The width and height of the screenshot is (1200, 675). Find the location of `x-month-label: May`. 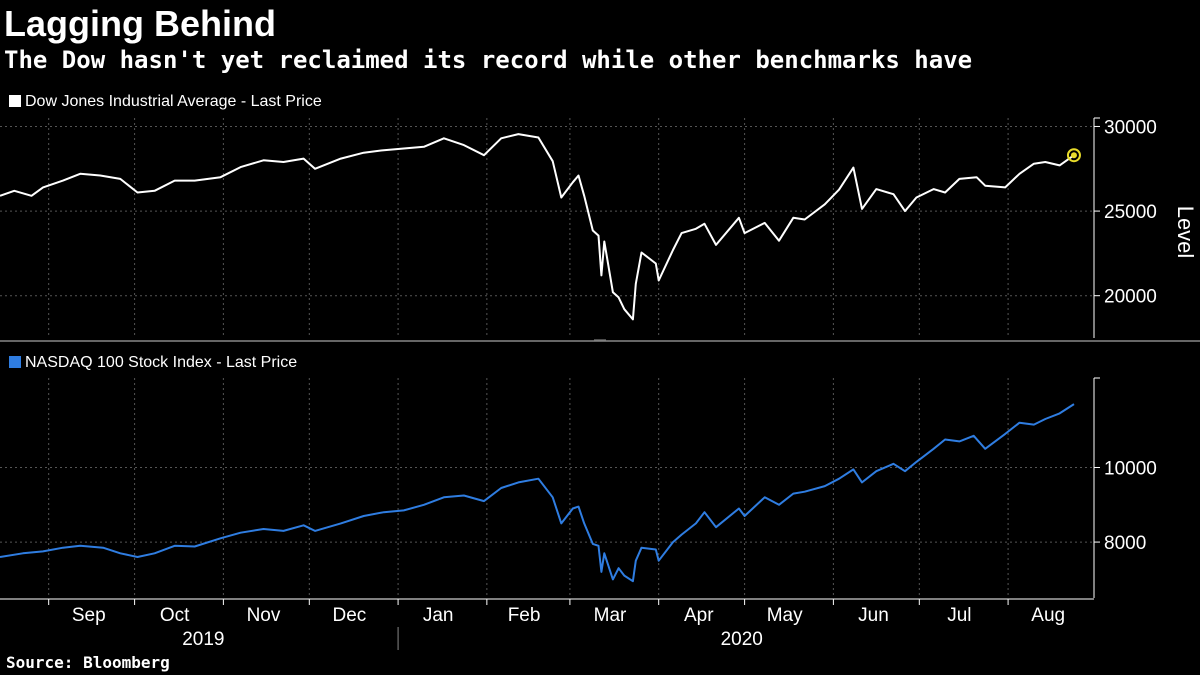

x-month-label: May is located at coordinates (785, 615).